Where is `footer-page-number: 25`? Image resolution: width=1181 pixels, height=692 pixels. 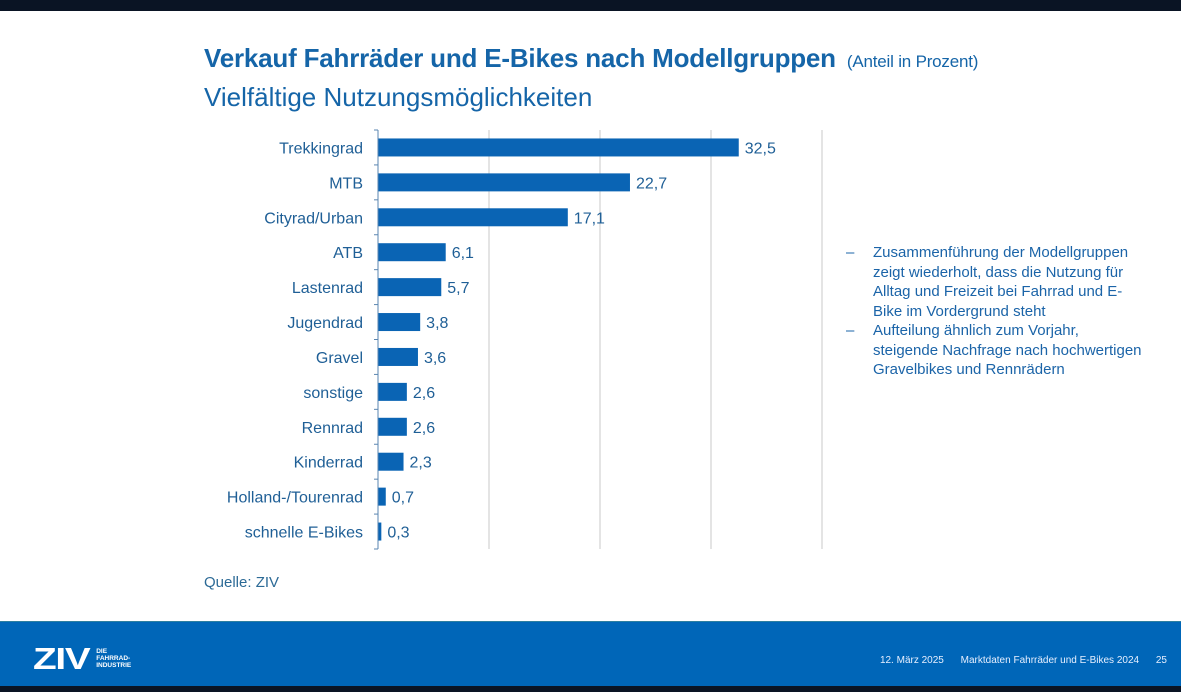 footer-page-number: 25 is located at coordinates (1161, 660).